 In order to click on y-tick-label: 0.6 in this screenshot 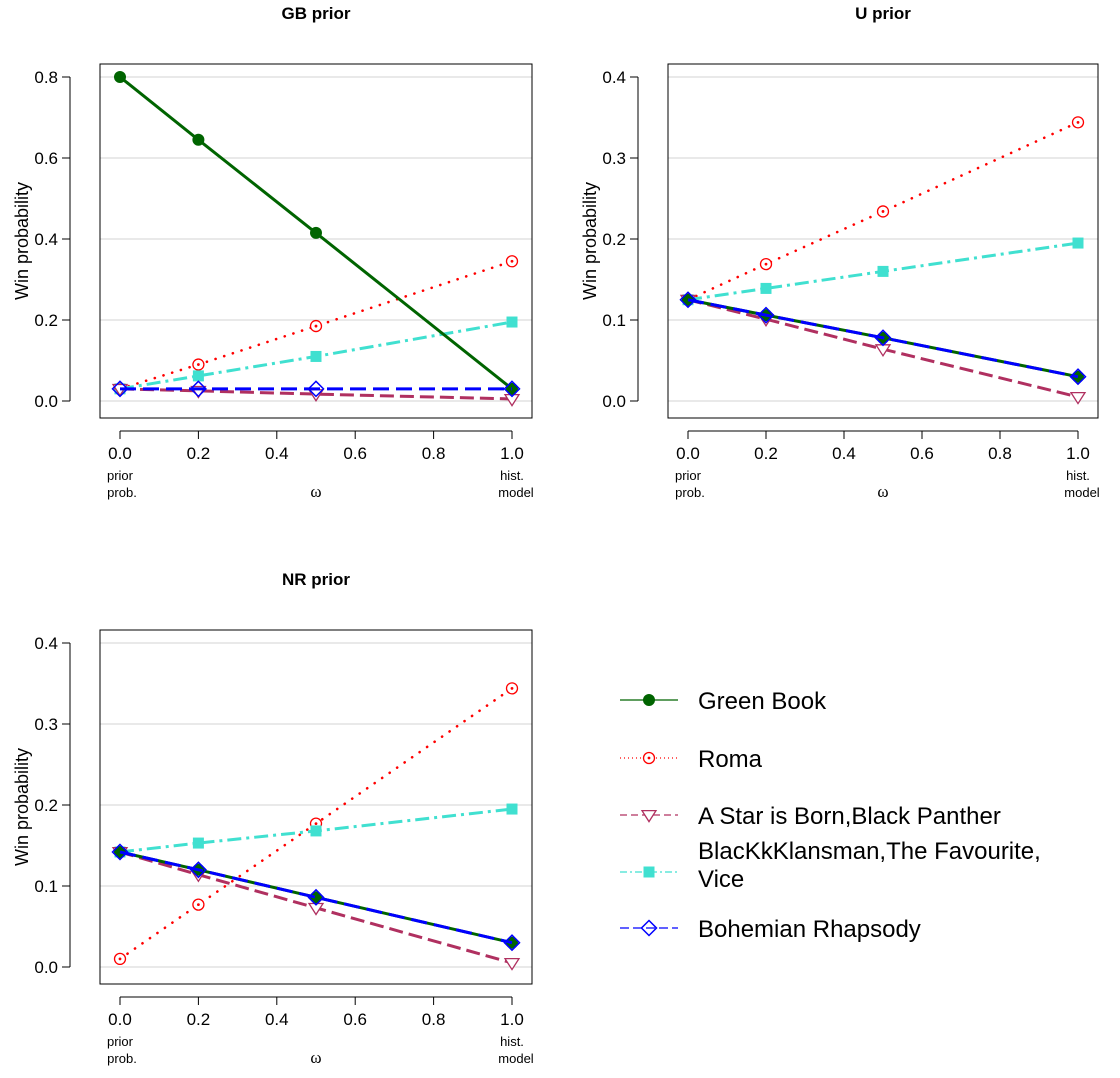, I will do `click(46, 158)`.